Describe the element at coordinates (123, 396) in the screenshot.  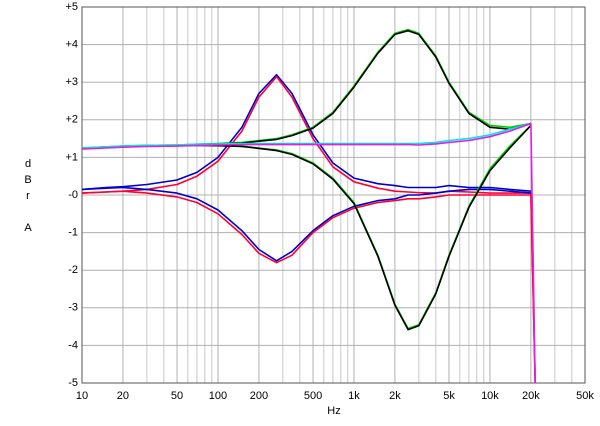
I see `x-tick-label: 20` at that location.